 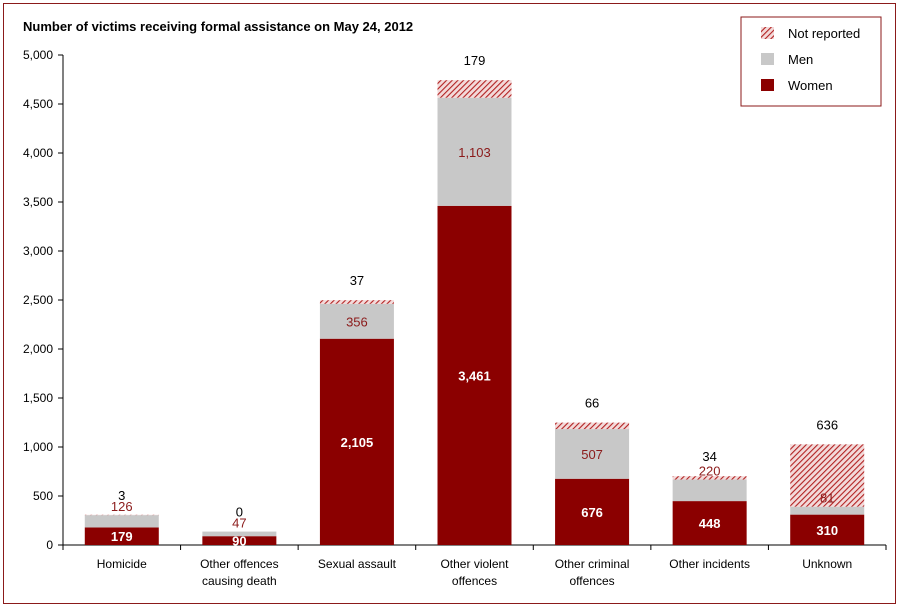 What do you see at coordinates (38, 300) in the screenshot?
I see `y-tick-label: 2,500` at bounding box center [38, 300].